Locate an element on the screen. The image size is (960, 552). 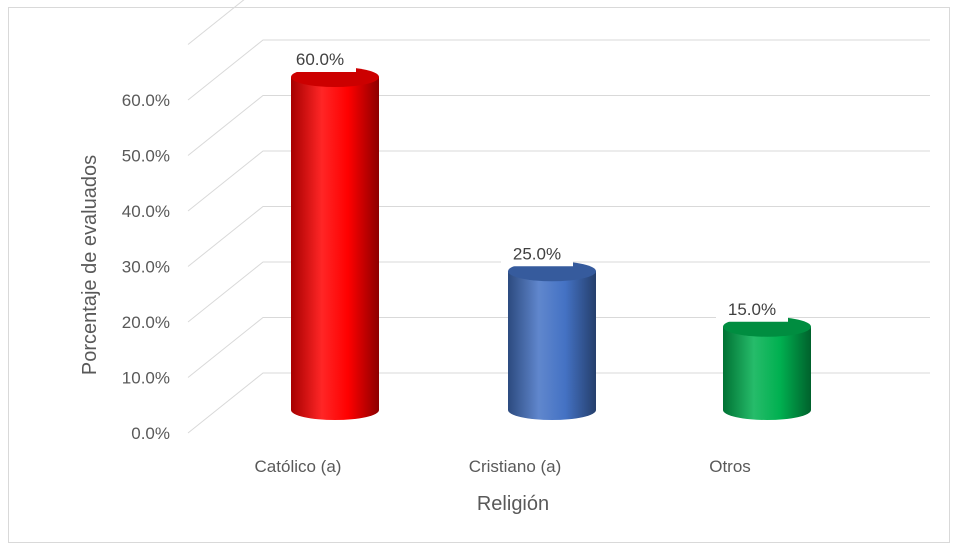
y-axis-title: Porcentaje de evaluados is located at coordinates (90, 265).